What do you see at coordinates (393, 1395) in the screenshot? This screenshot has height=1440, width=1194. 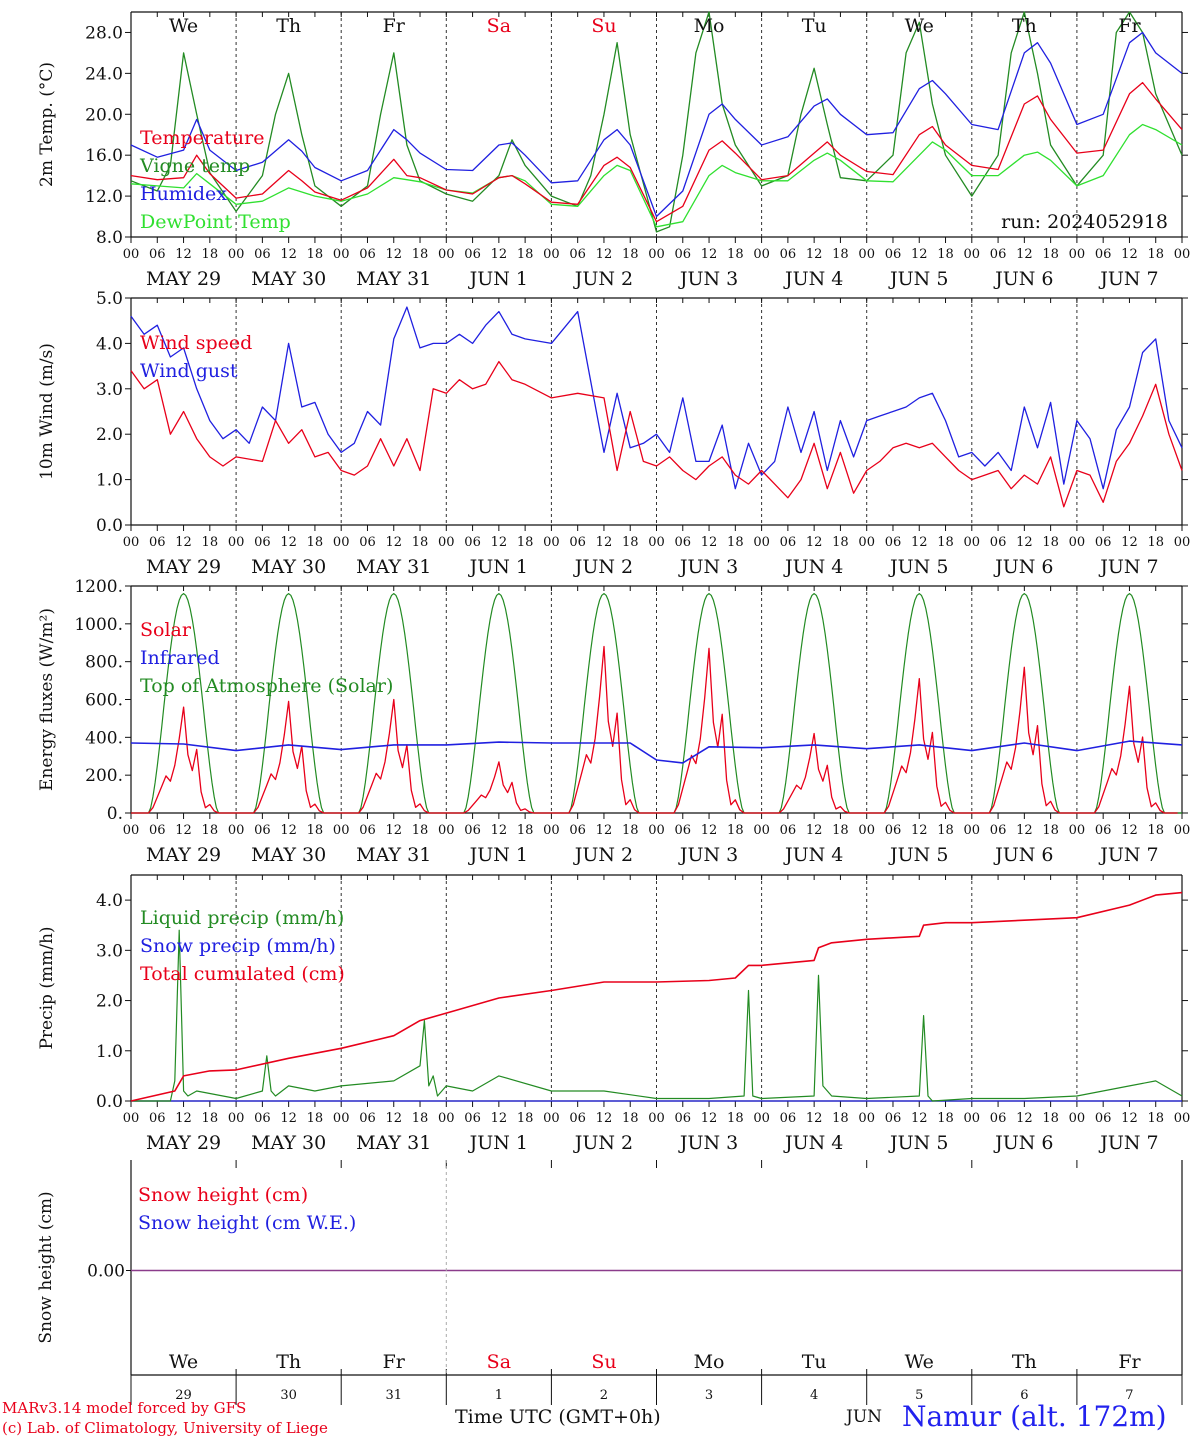 I see `day-number-label: 31` at bounding box center [393, 1395].